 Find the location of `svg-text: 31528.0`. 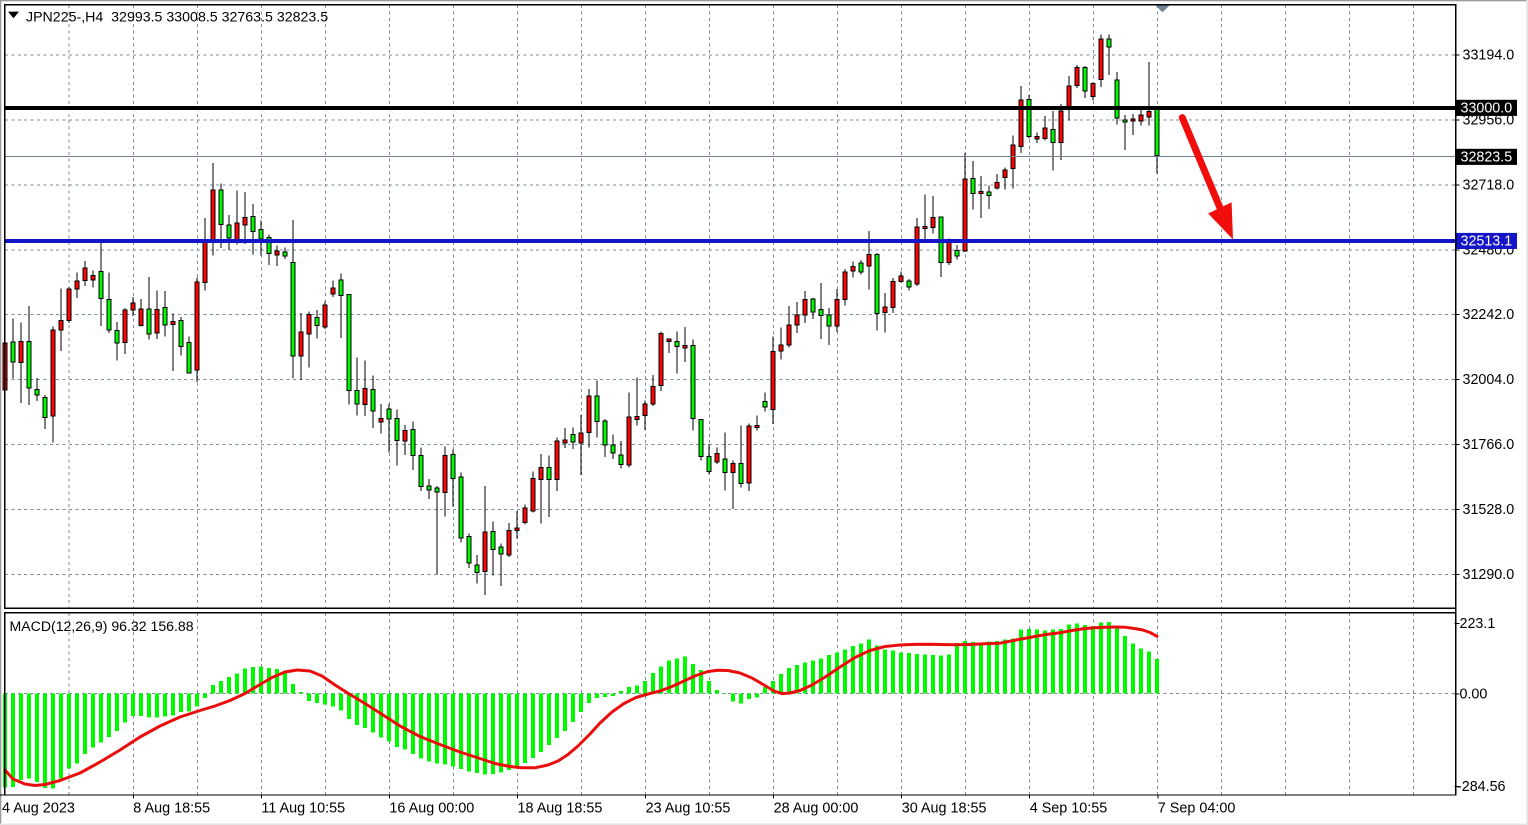

svg-text: 31528.0 is located at coordinates (1489, 510).